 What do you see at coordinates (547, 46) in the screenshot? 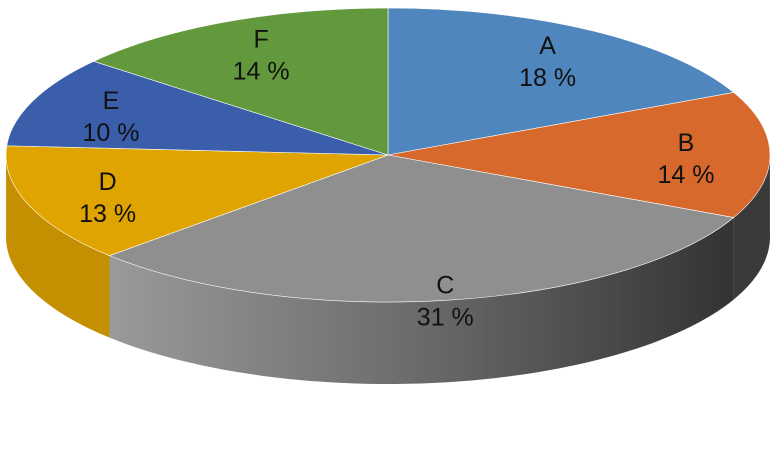
I see `slice-label-a: A` at bounding box center [547, 46].